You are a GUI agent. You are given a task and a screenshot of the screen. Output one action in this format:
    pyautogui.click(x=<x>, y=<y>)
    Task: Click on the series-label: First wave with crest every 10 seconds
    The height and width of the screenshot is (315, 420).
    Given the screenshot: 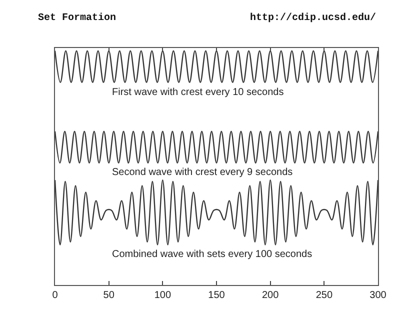 What is the action you would take?
    pyautogui.click(x=198, y=92)
    